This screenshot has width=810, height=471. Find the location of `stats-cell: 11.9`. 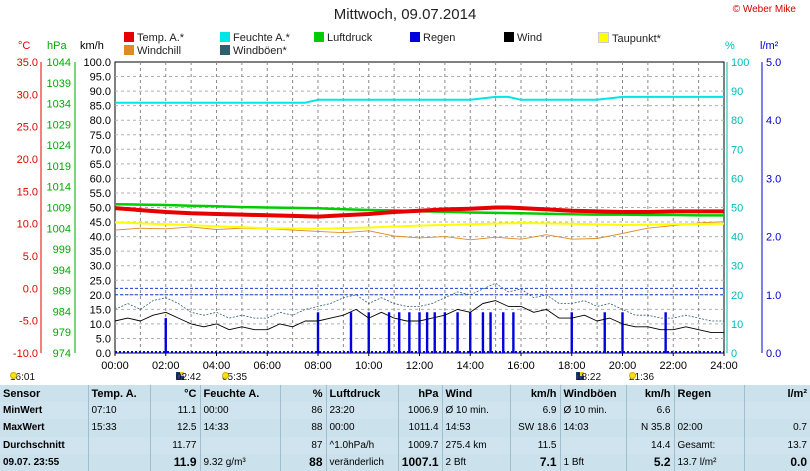

stats-cell: 11.9 is located at coordinates (174, 462).